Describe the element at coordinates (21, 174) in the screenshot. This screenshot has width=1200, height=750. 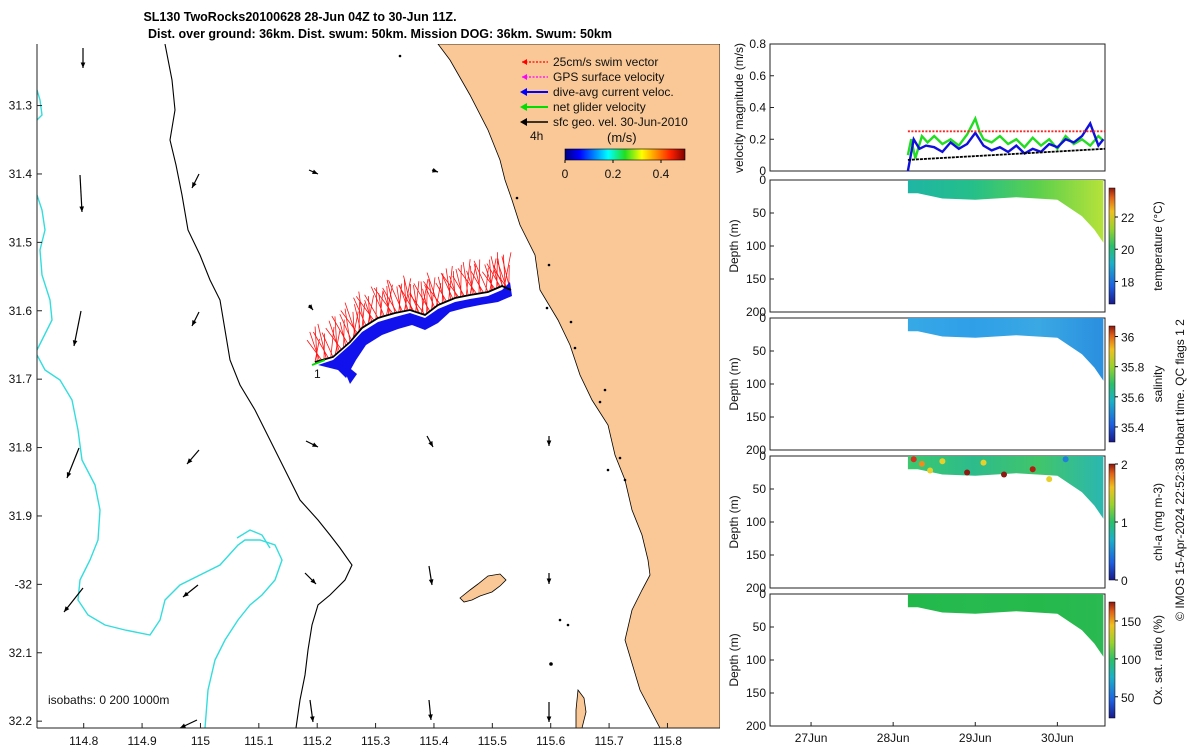
I see `map-y-tick-label: 31.4` at that location.